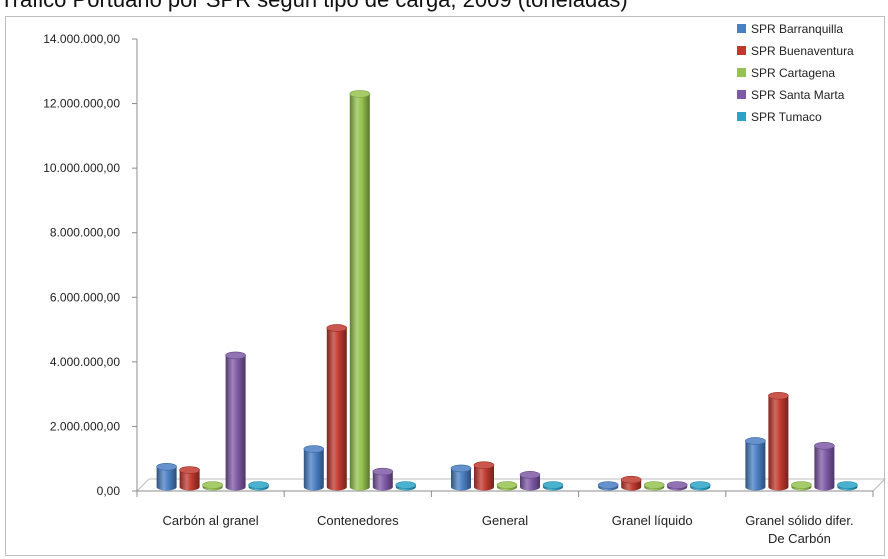  Describe the element at coordinates (798, 95) in the screenshot. I see `legend-label: SPR Santa Marta` at that location.